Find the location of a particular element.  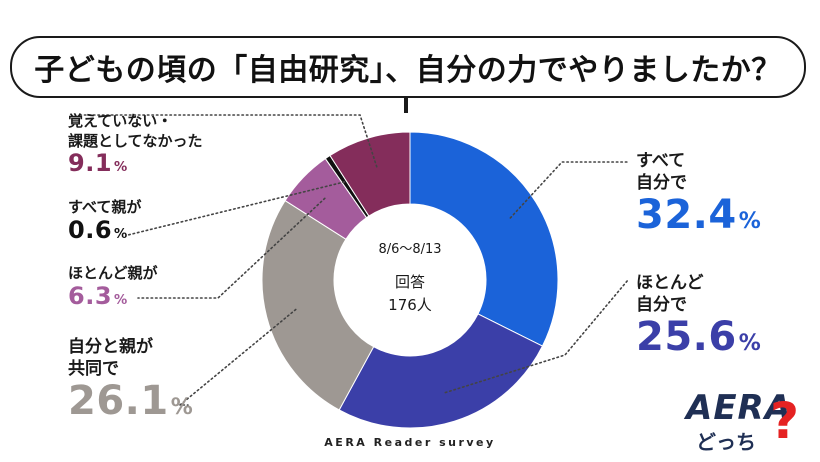

label-joint-line1: 自分と親が is located at coordinates (110, 347).